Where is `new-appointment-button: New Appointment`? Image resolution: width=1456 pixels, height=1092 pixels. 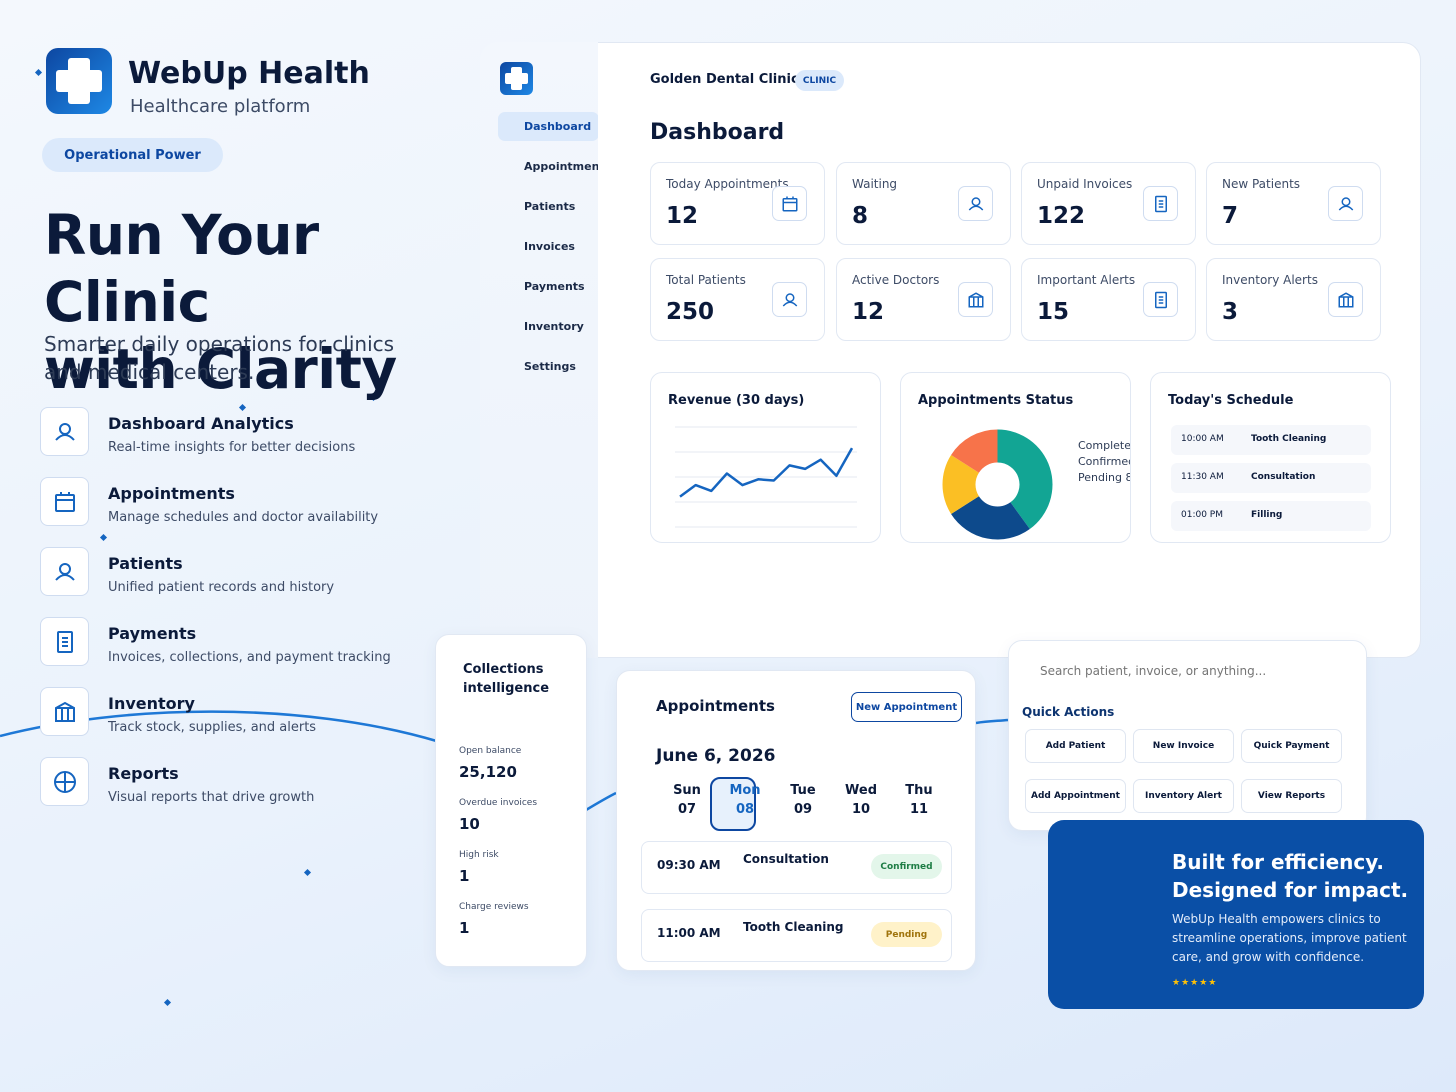 new-appointment-button: New Appointment is located at coordinates (906, 707).